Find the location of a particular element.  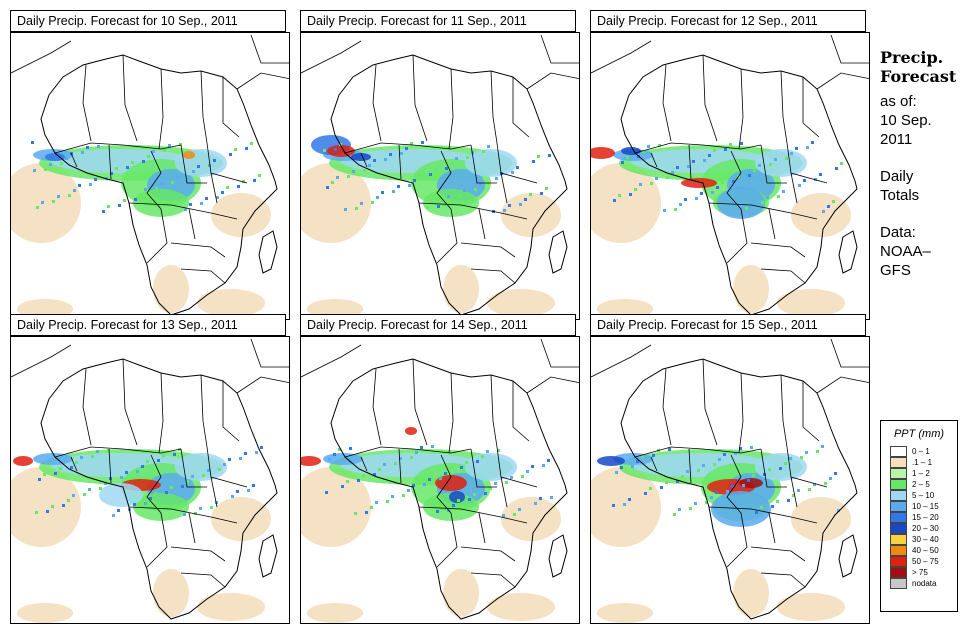

legend-item: 0 – 1 is located at coordinates (919, 451).